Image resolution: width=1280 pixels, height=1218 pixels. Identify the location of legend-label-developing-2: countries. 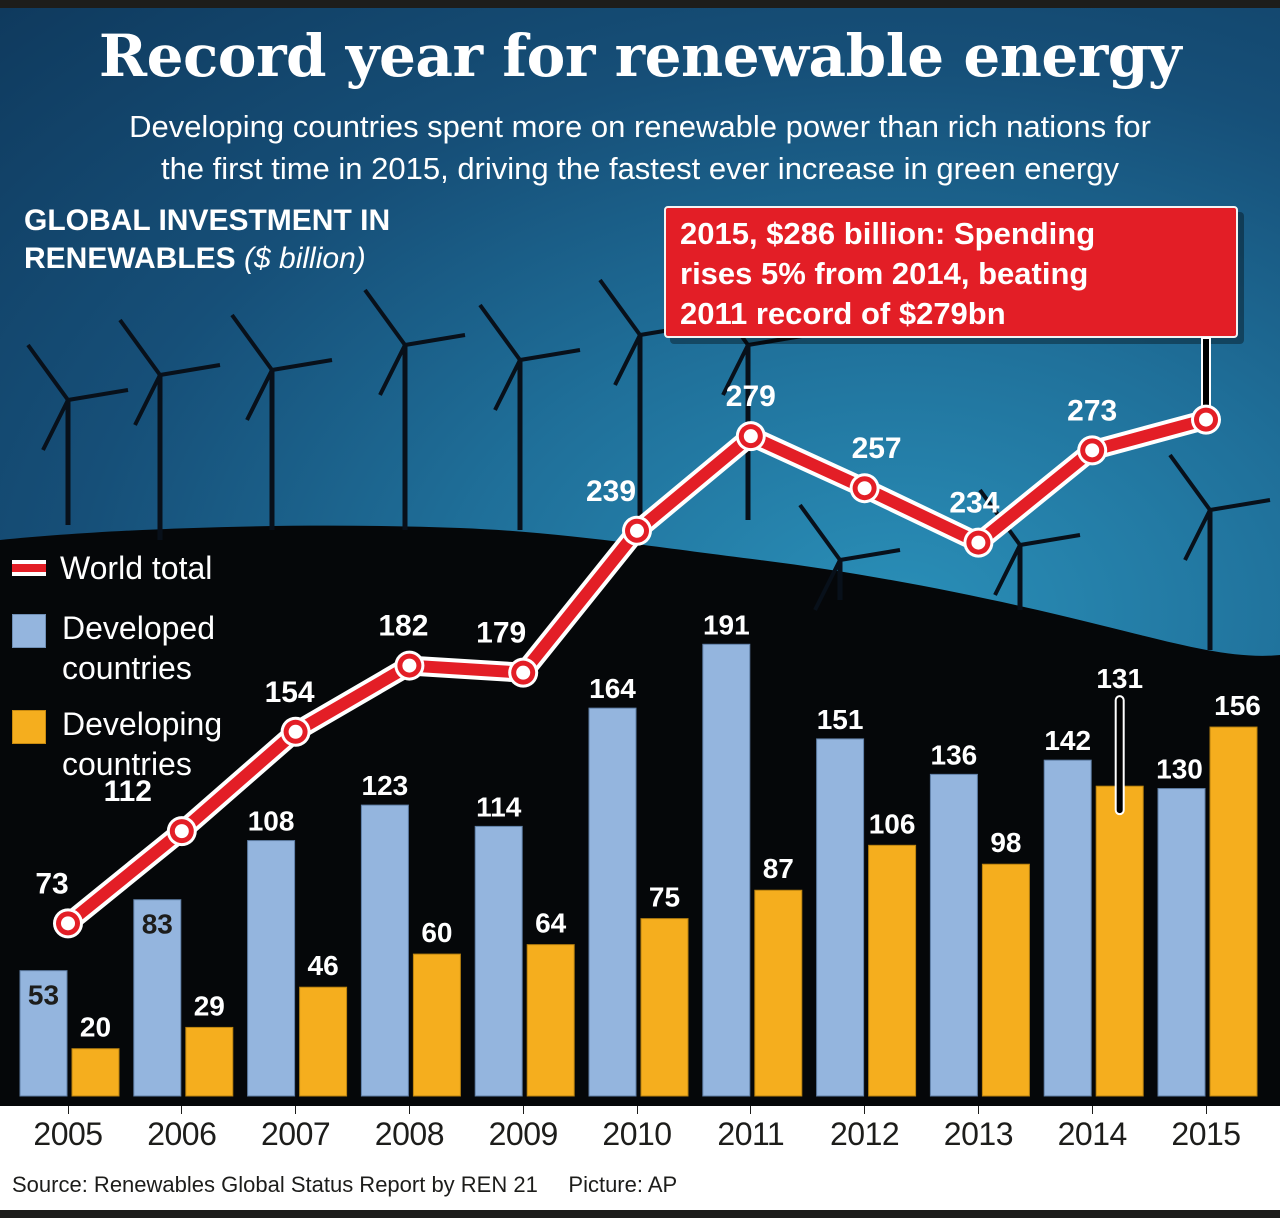
(127, 764).